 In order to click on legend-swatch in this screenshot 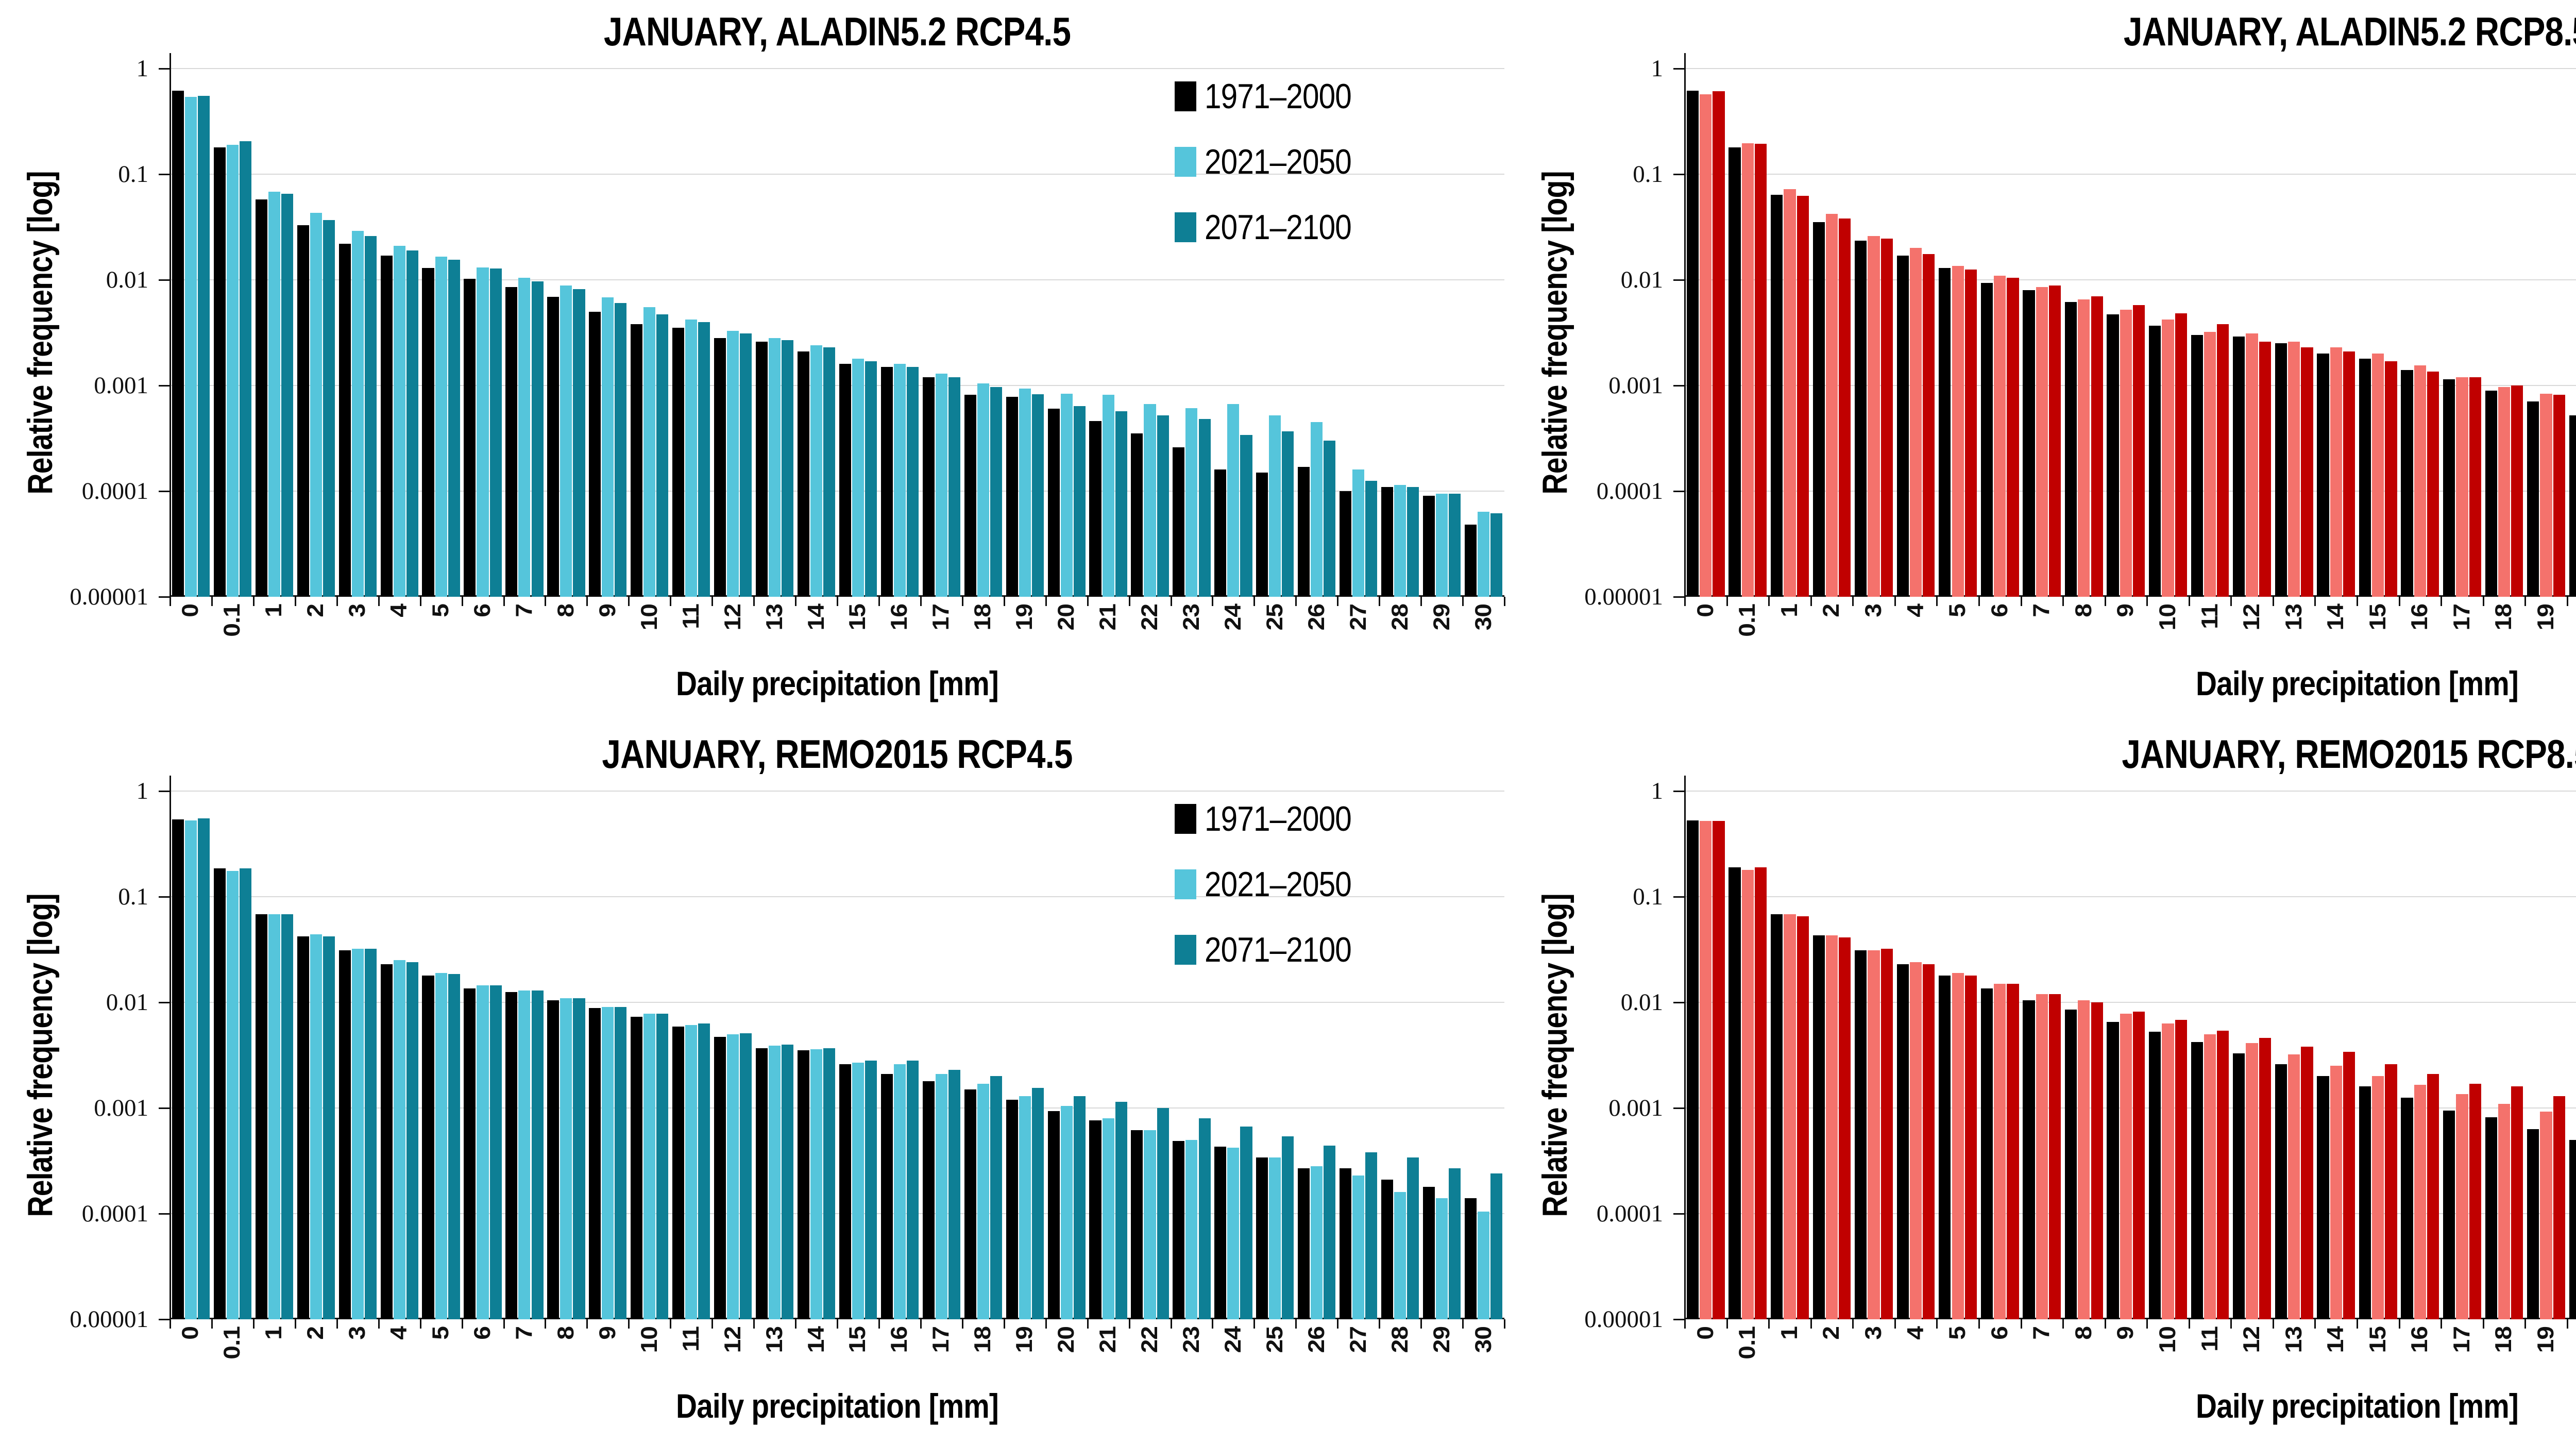, I will do `click(1185, 819)`.